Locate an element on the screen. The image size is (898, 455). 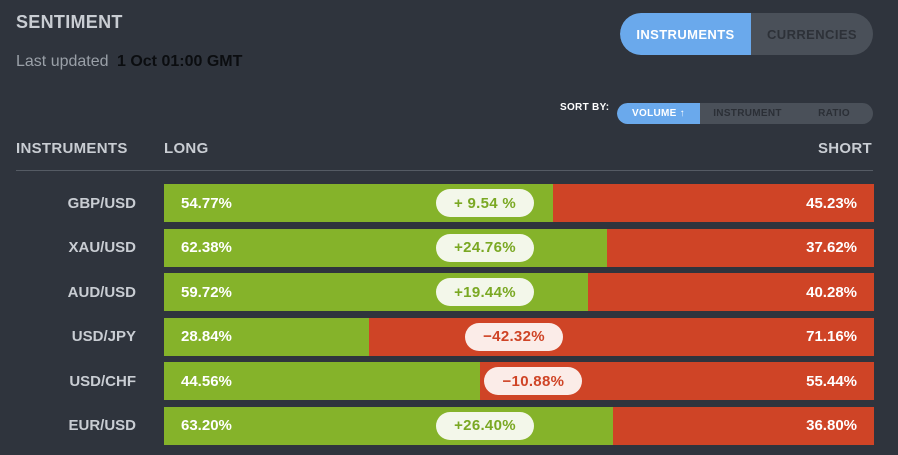
short-value: 55.44% is located at coordinates (831, 381).